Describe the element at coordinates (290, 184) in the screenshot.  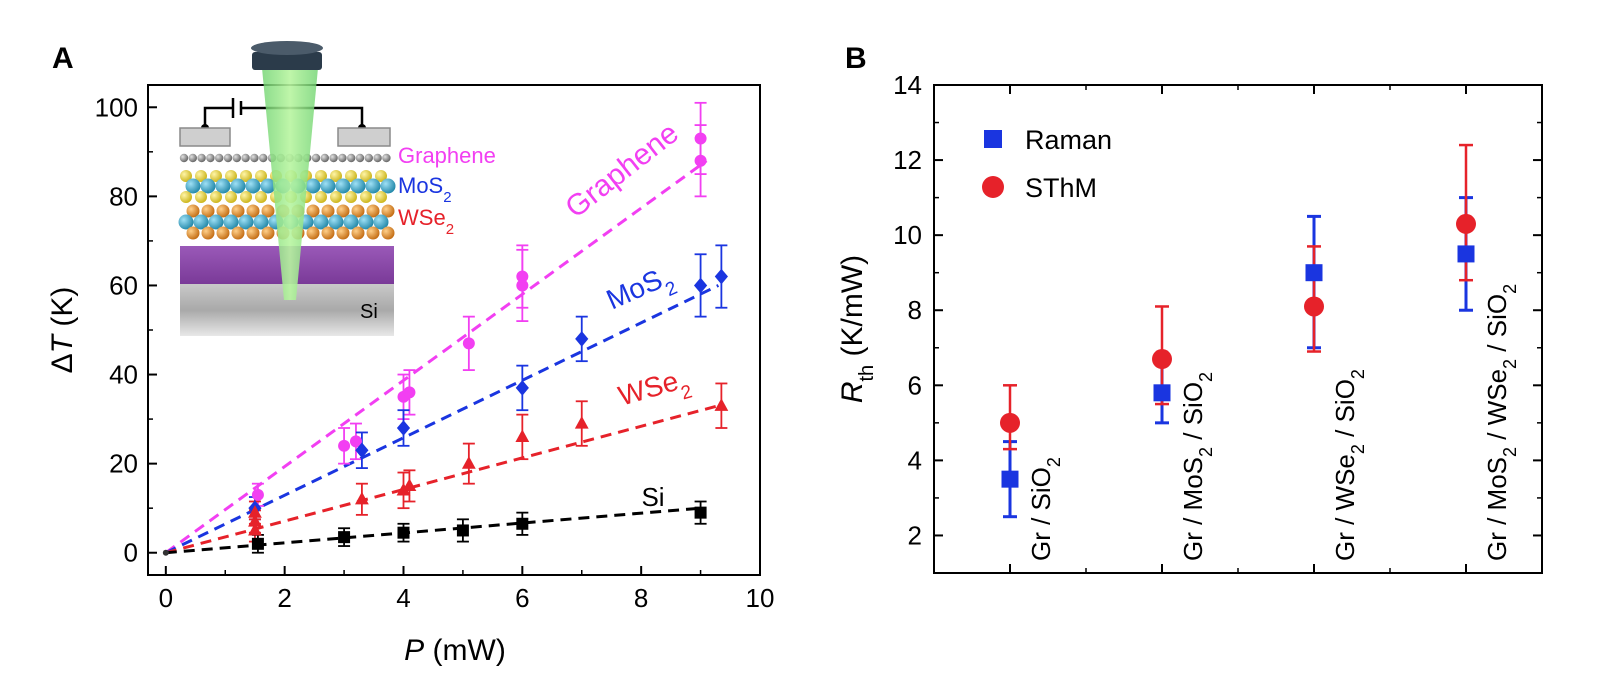
I see `laser-beam` at that location.